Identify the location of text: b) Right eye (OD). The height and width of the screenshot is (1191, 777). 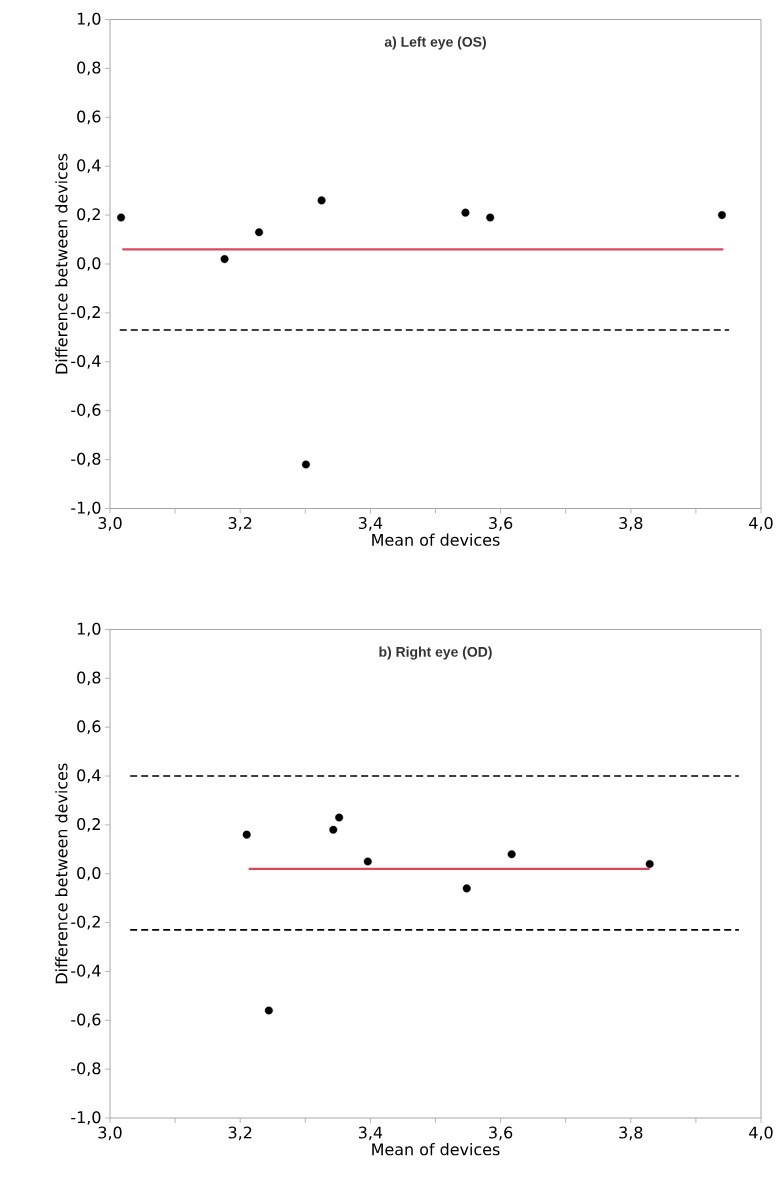
(435, 653).